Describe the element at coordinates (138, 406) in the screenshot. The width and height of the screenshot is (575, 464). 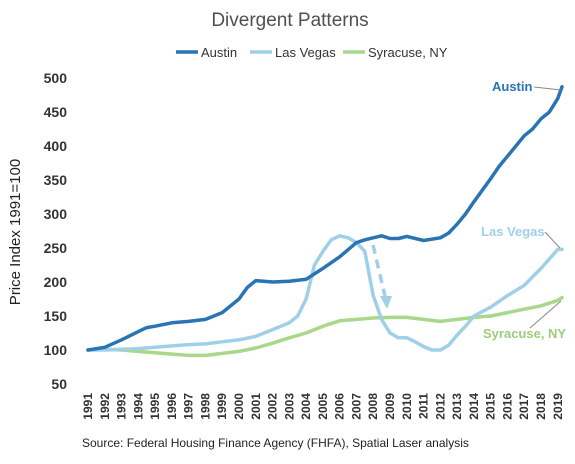
I see `x-tick-label: 1994` at that location.